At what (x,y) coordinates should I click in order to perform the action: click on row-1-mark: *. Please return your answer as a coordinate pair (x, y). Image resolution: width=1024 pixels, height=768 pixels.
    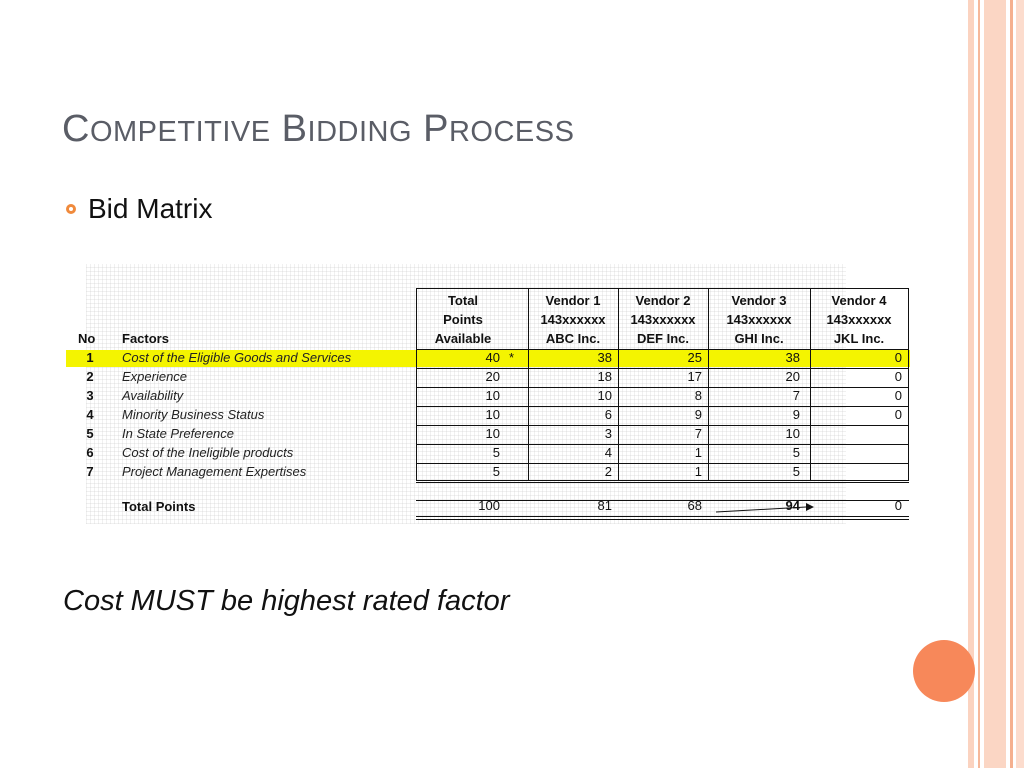
    Looking at the image, I should click on (512, 357).